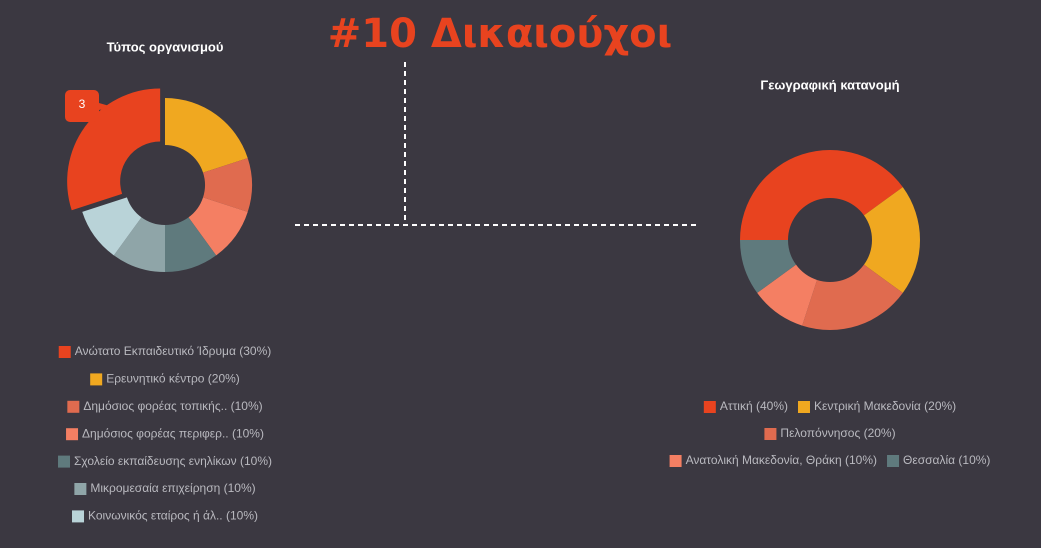 This screenshot has width=1041, height=548. What do you see at coordinates (829, 84) in the screenshot?
I see `chart-title: Γεωγραφική κατανομή` at bounding box center [829, 84].